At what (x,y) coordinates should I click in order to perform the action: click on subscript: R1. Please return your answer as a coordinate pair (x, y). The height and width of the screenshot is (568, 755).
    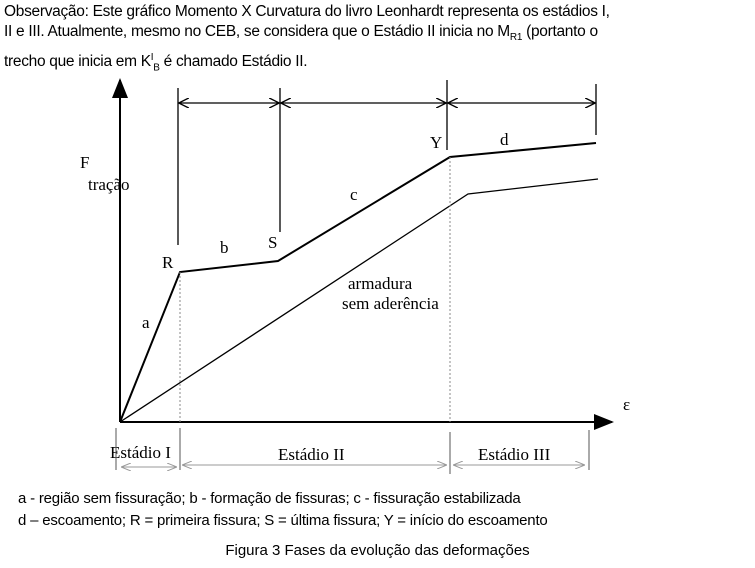
    Looking at the image, I should click on (516, 38).